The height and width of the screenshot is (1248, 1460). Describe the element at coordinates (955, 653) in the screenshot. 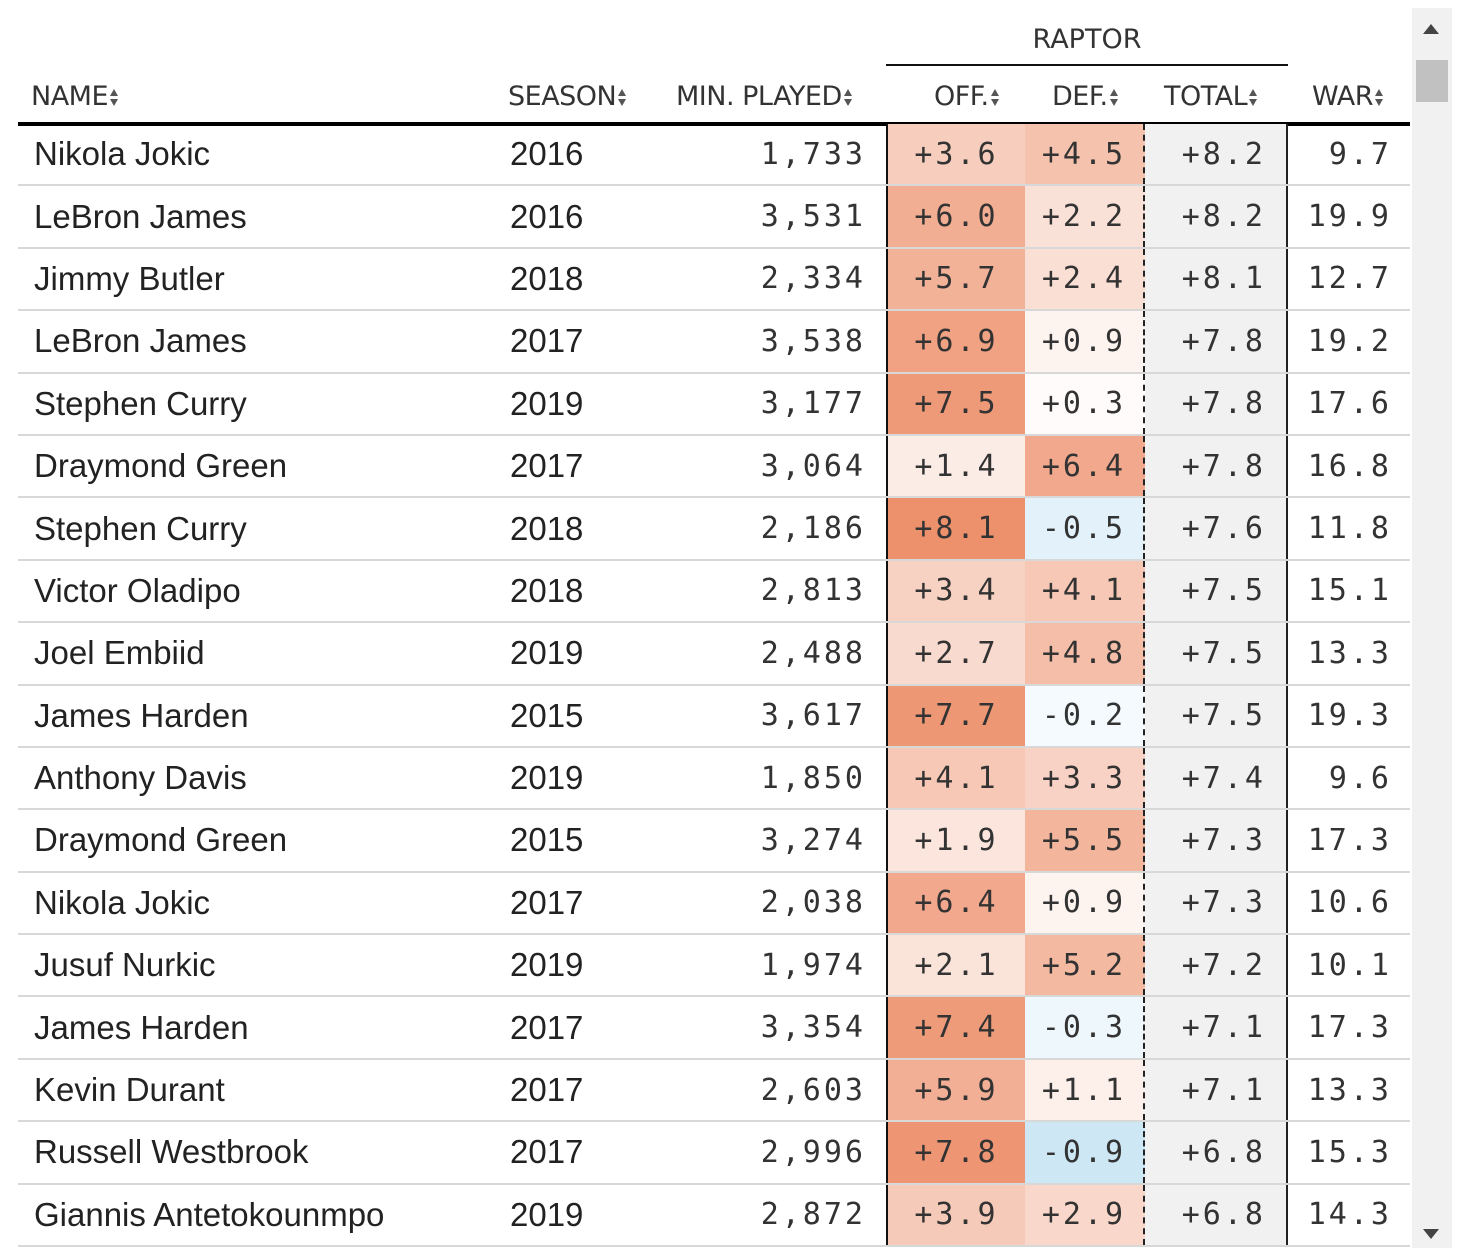

I see `raptor-off: +2.7` at that location.